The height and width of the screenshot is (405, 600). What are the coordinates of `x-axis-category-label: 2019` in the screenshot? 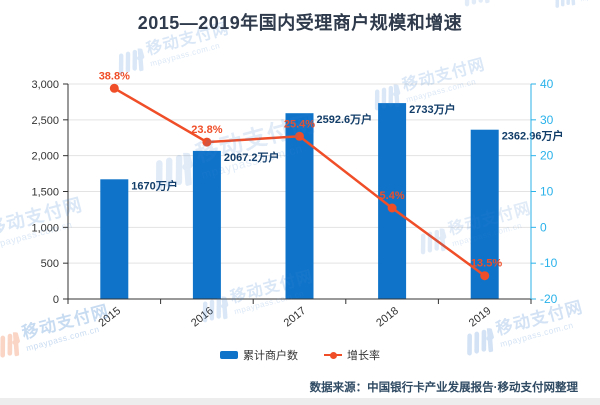 It's located at (480, 317).